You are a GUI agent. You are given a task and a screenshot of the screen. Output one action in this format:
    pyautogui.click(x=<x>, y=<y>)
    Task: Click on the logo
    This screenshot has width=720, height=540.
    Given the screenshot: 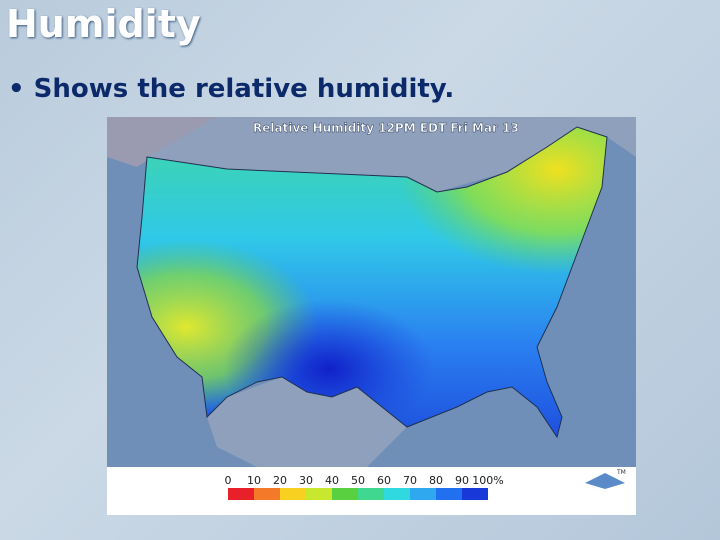 What is the action you would take?
    pyautogui.click(x=605, y=481)
    